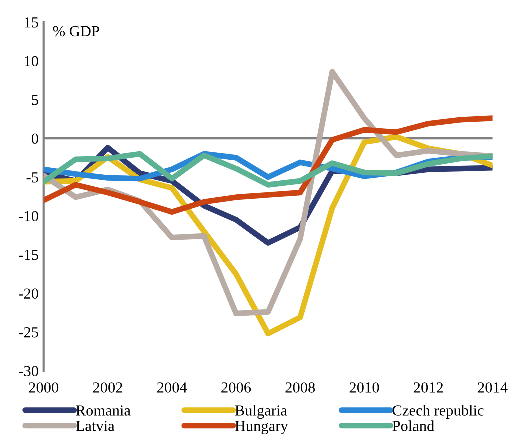  I want to click on y-tick-label: 15, so click(31, 23).